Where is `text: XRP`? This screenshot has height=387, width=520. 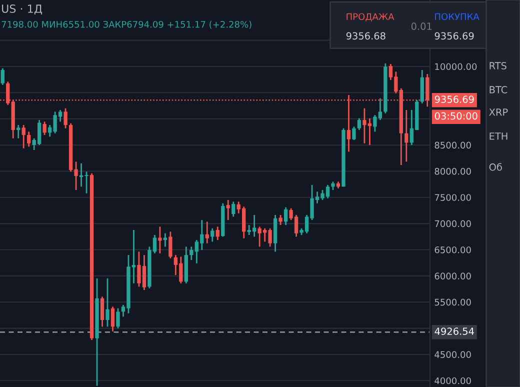 text: XRP is located at coordinates (498, 112).